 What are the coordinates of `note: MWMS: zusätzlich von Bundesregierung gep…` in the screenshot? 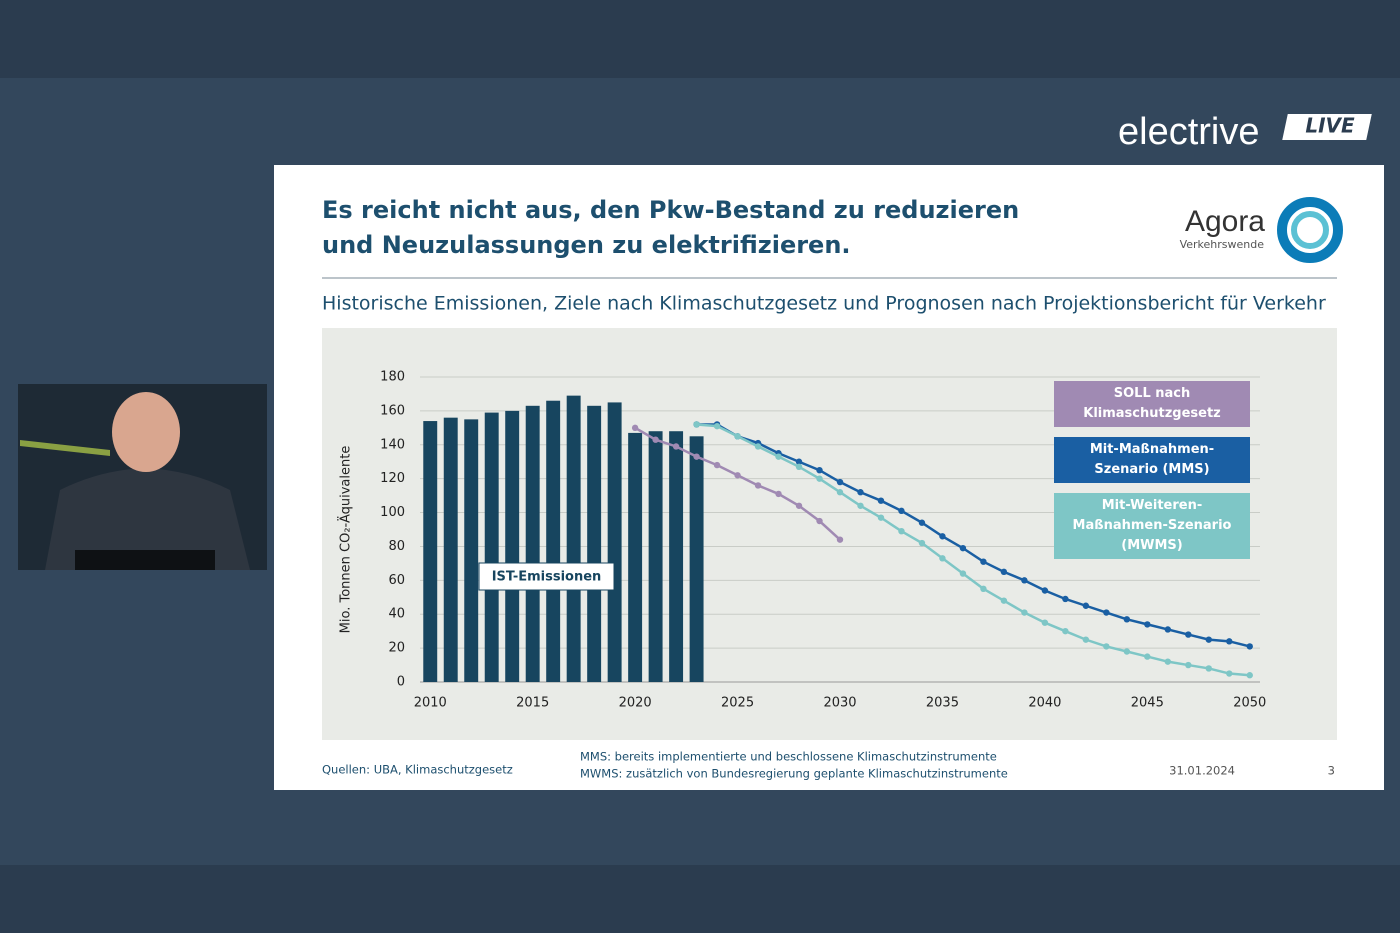 It's located at (794, 774).